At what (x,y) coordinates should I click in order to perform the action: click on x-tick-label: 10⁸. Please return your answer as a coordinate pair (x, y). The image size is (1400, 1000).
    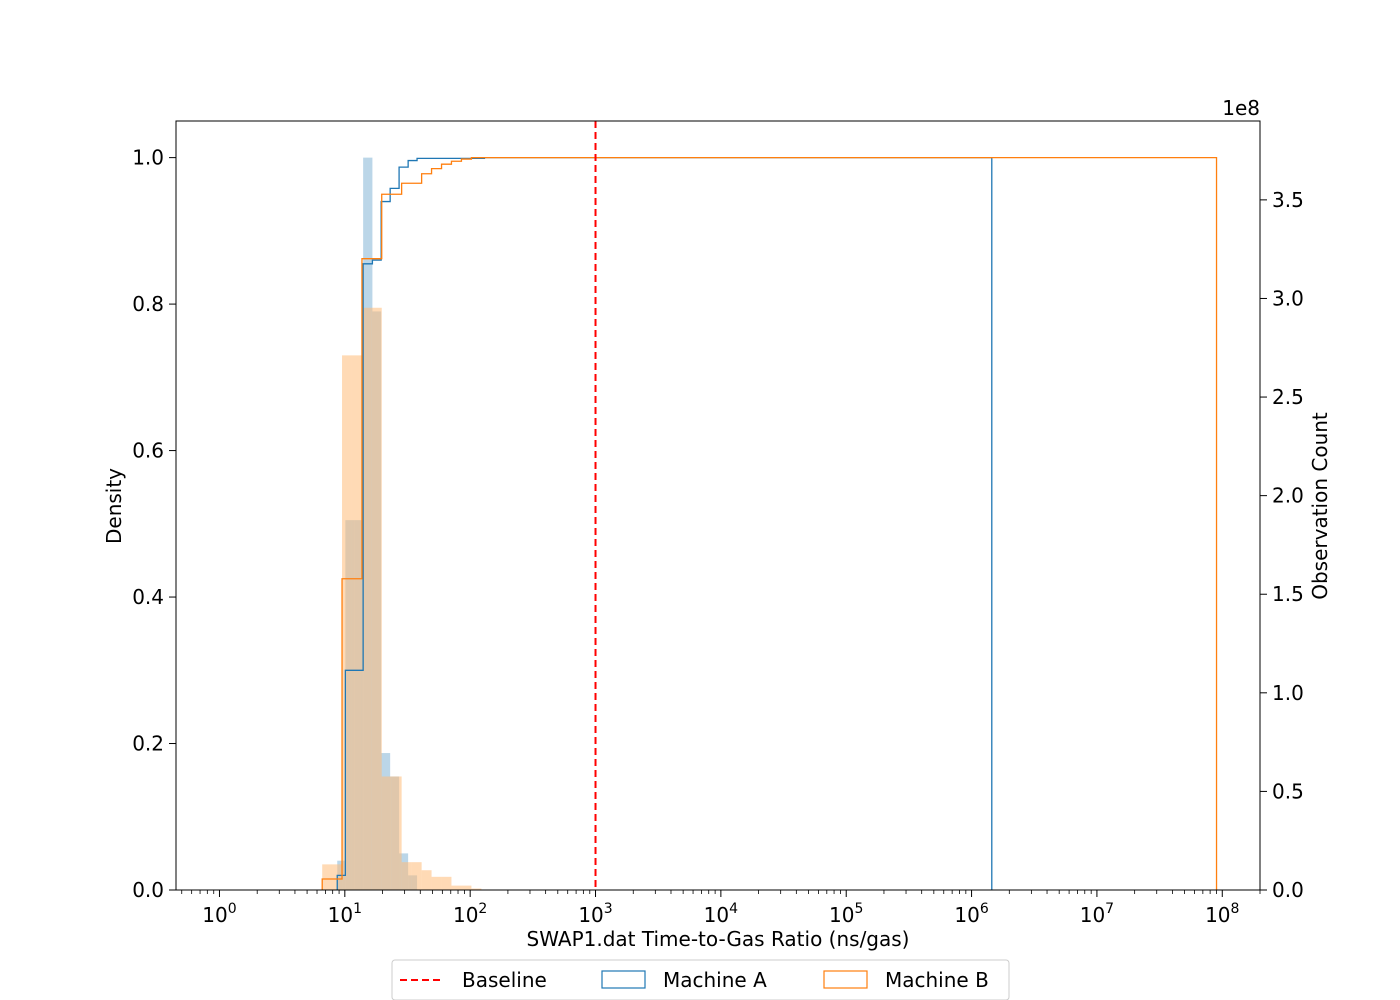
    Looking at the image, I should click on (1222, 914).